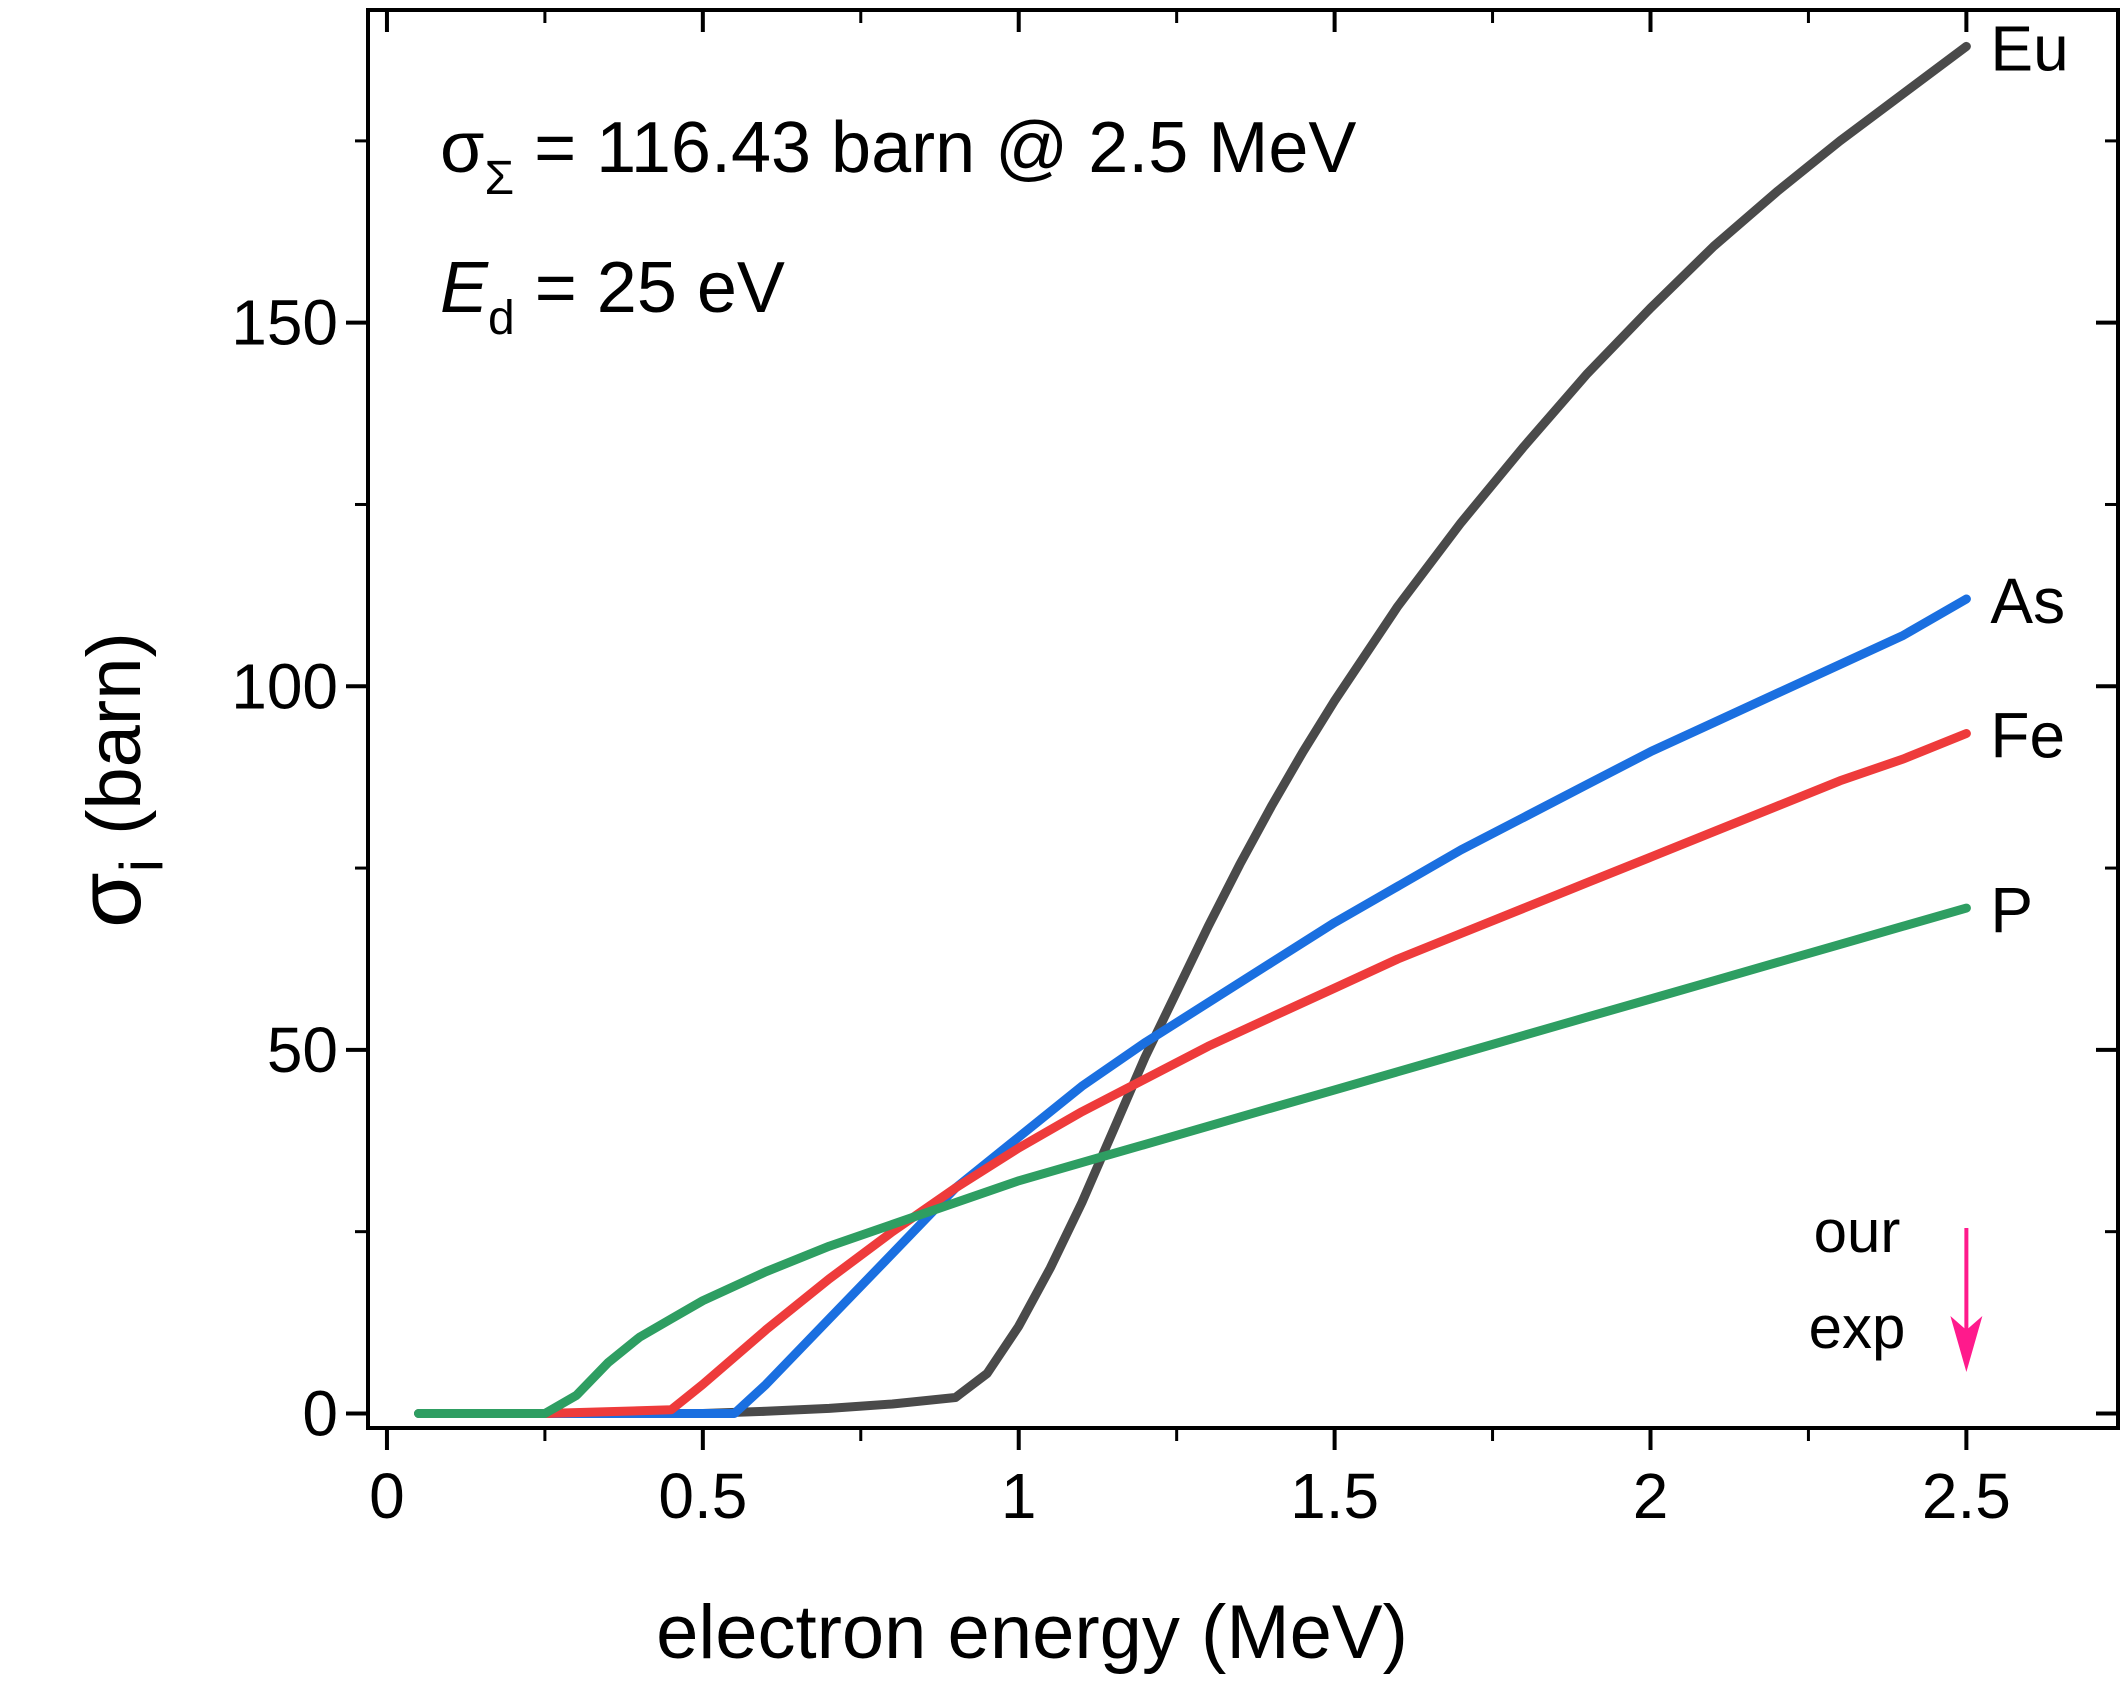 The image size is (2125, 1686). What do you see at coordinates (2029, 48) in the screenshot?
I see `series-label-eu: Eu` at bounding box center [2029, 48].